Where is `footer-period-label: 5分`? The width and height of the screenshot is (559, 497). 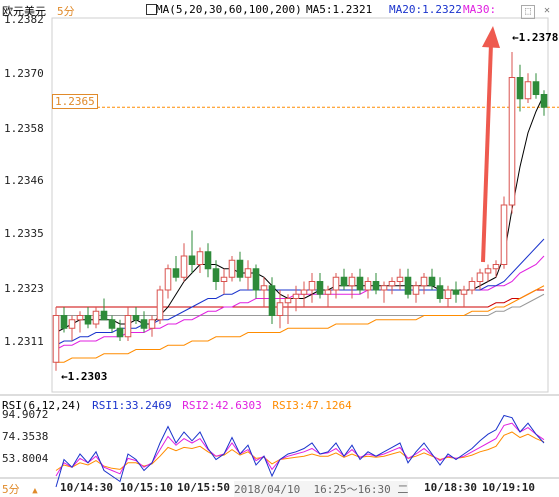 footer-period-label: 5分 is located at coordinates (11, 489).